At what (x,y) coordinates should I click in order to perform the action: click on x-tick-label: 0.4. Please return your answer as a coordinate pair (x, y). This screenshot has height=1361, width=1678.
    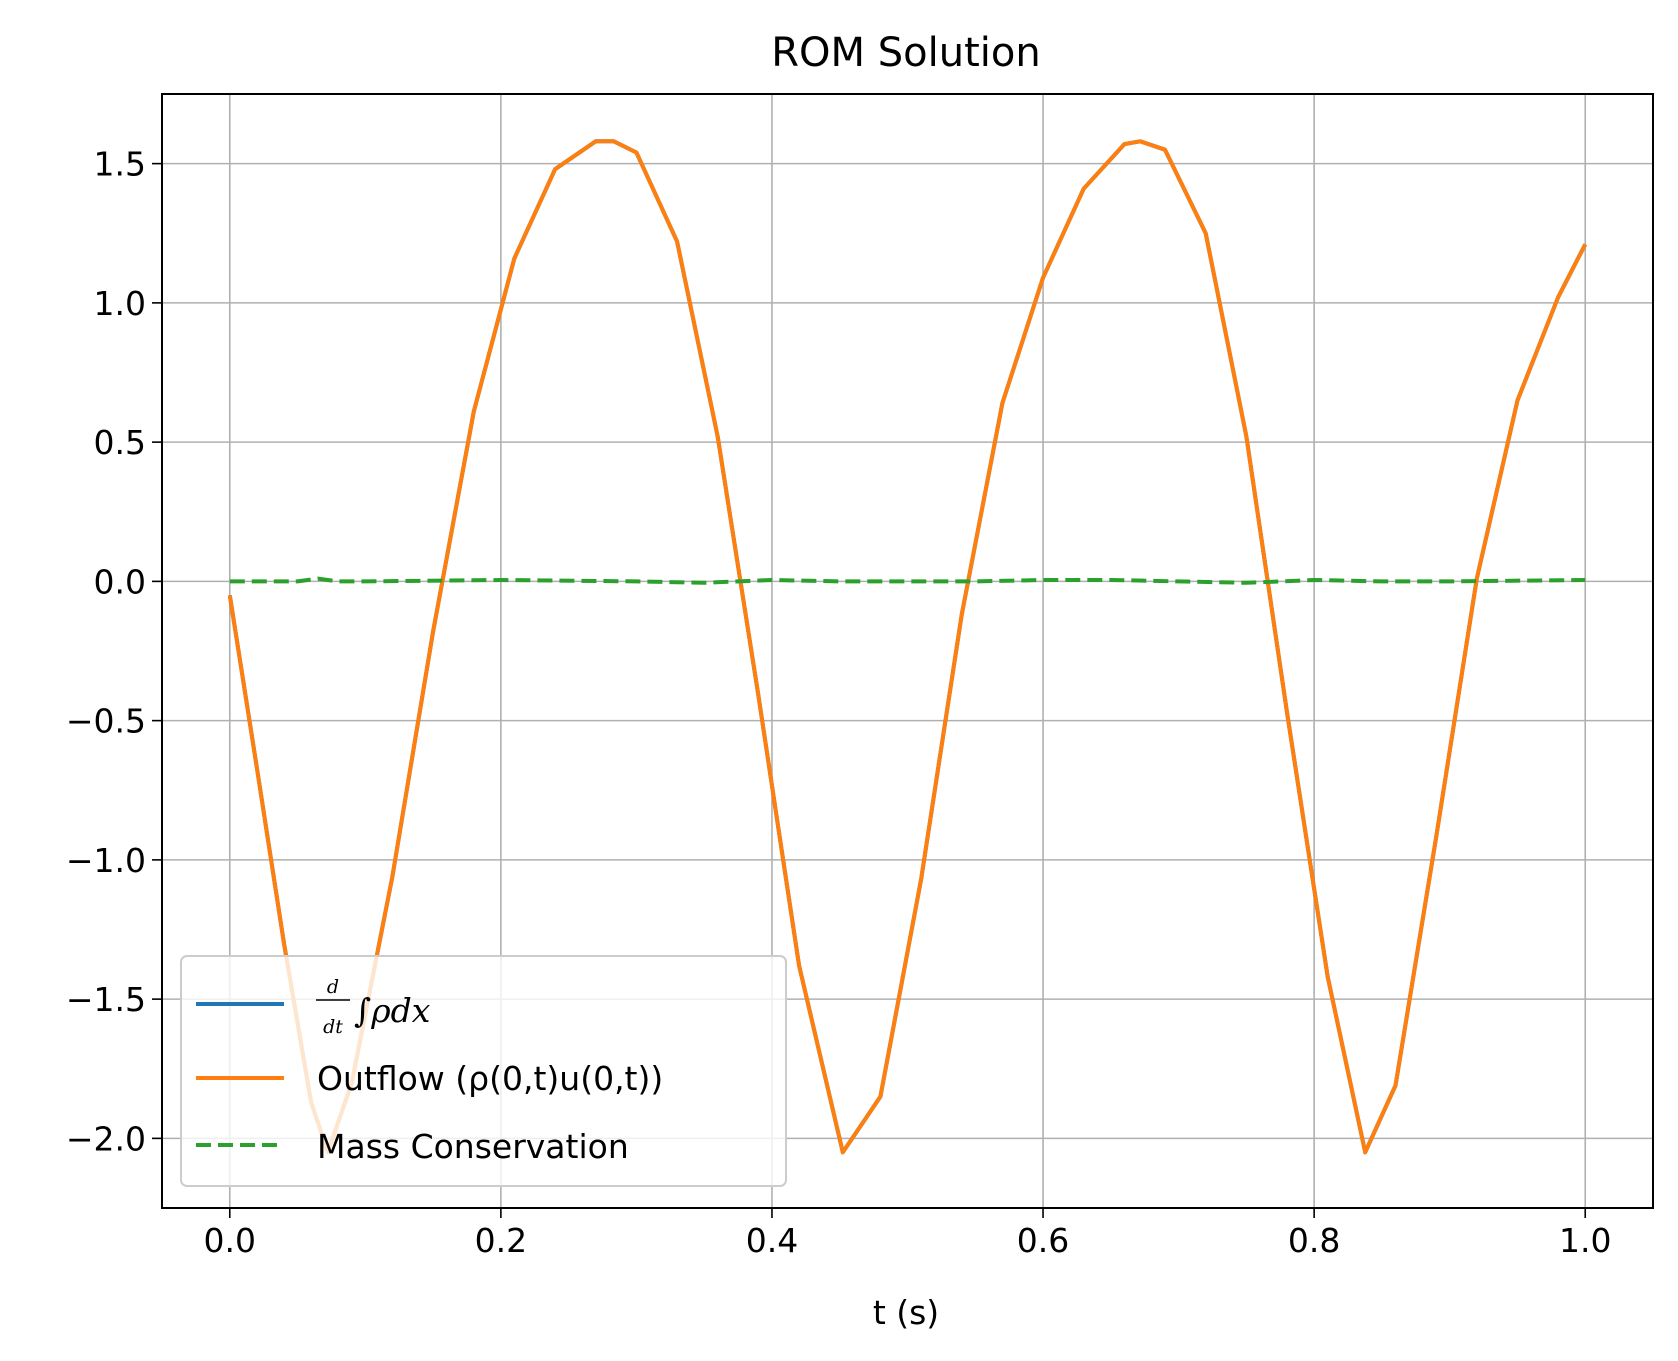
    Looking at the image, I should click on (772, 1240).